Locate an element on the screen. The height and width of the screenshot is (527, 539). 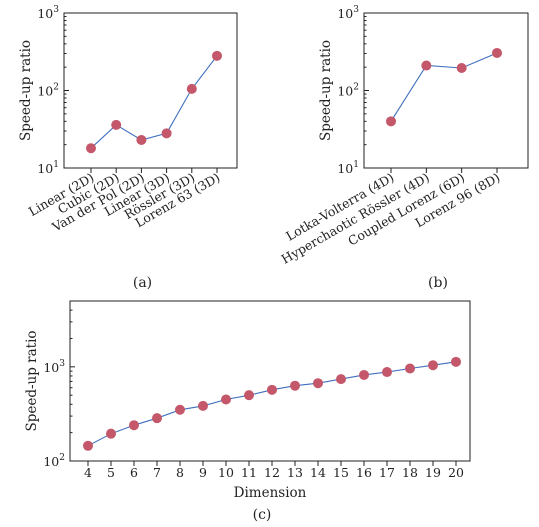
x-tick-label: 11 is located at coordinates (249, 472).